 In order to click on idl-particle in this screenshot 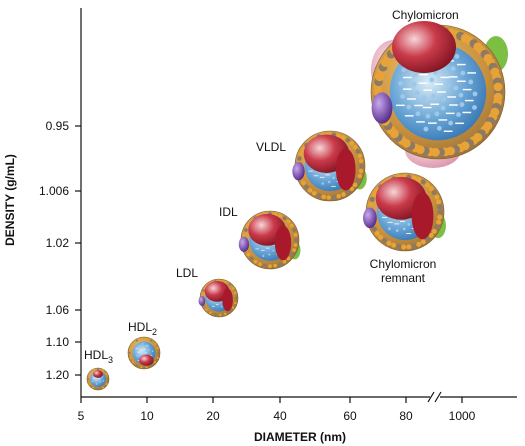, I will do `click(269, 240)`.